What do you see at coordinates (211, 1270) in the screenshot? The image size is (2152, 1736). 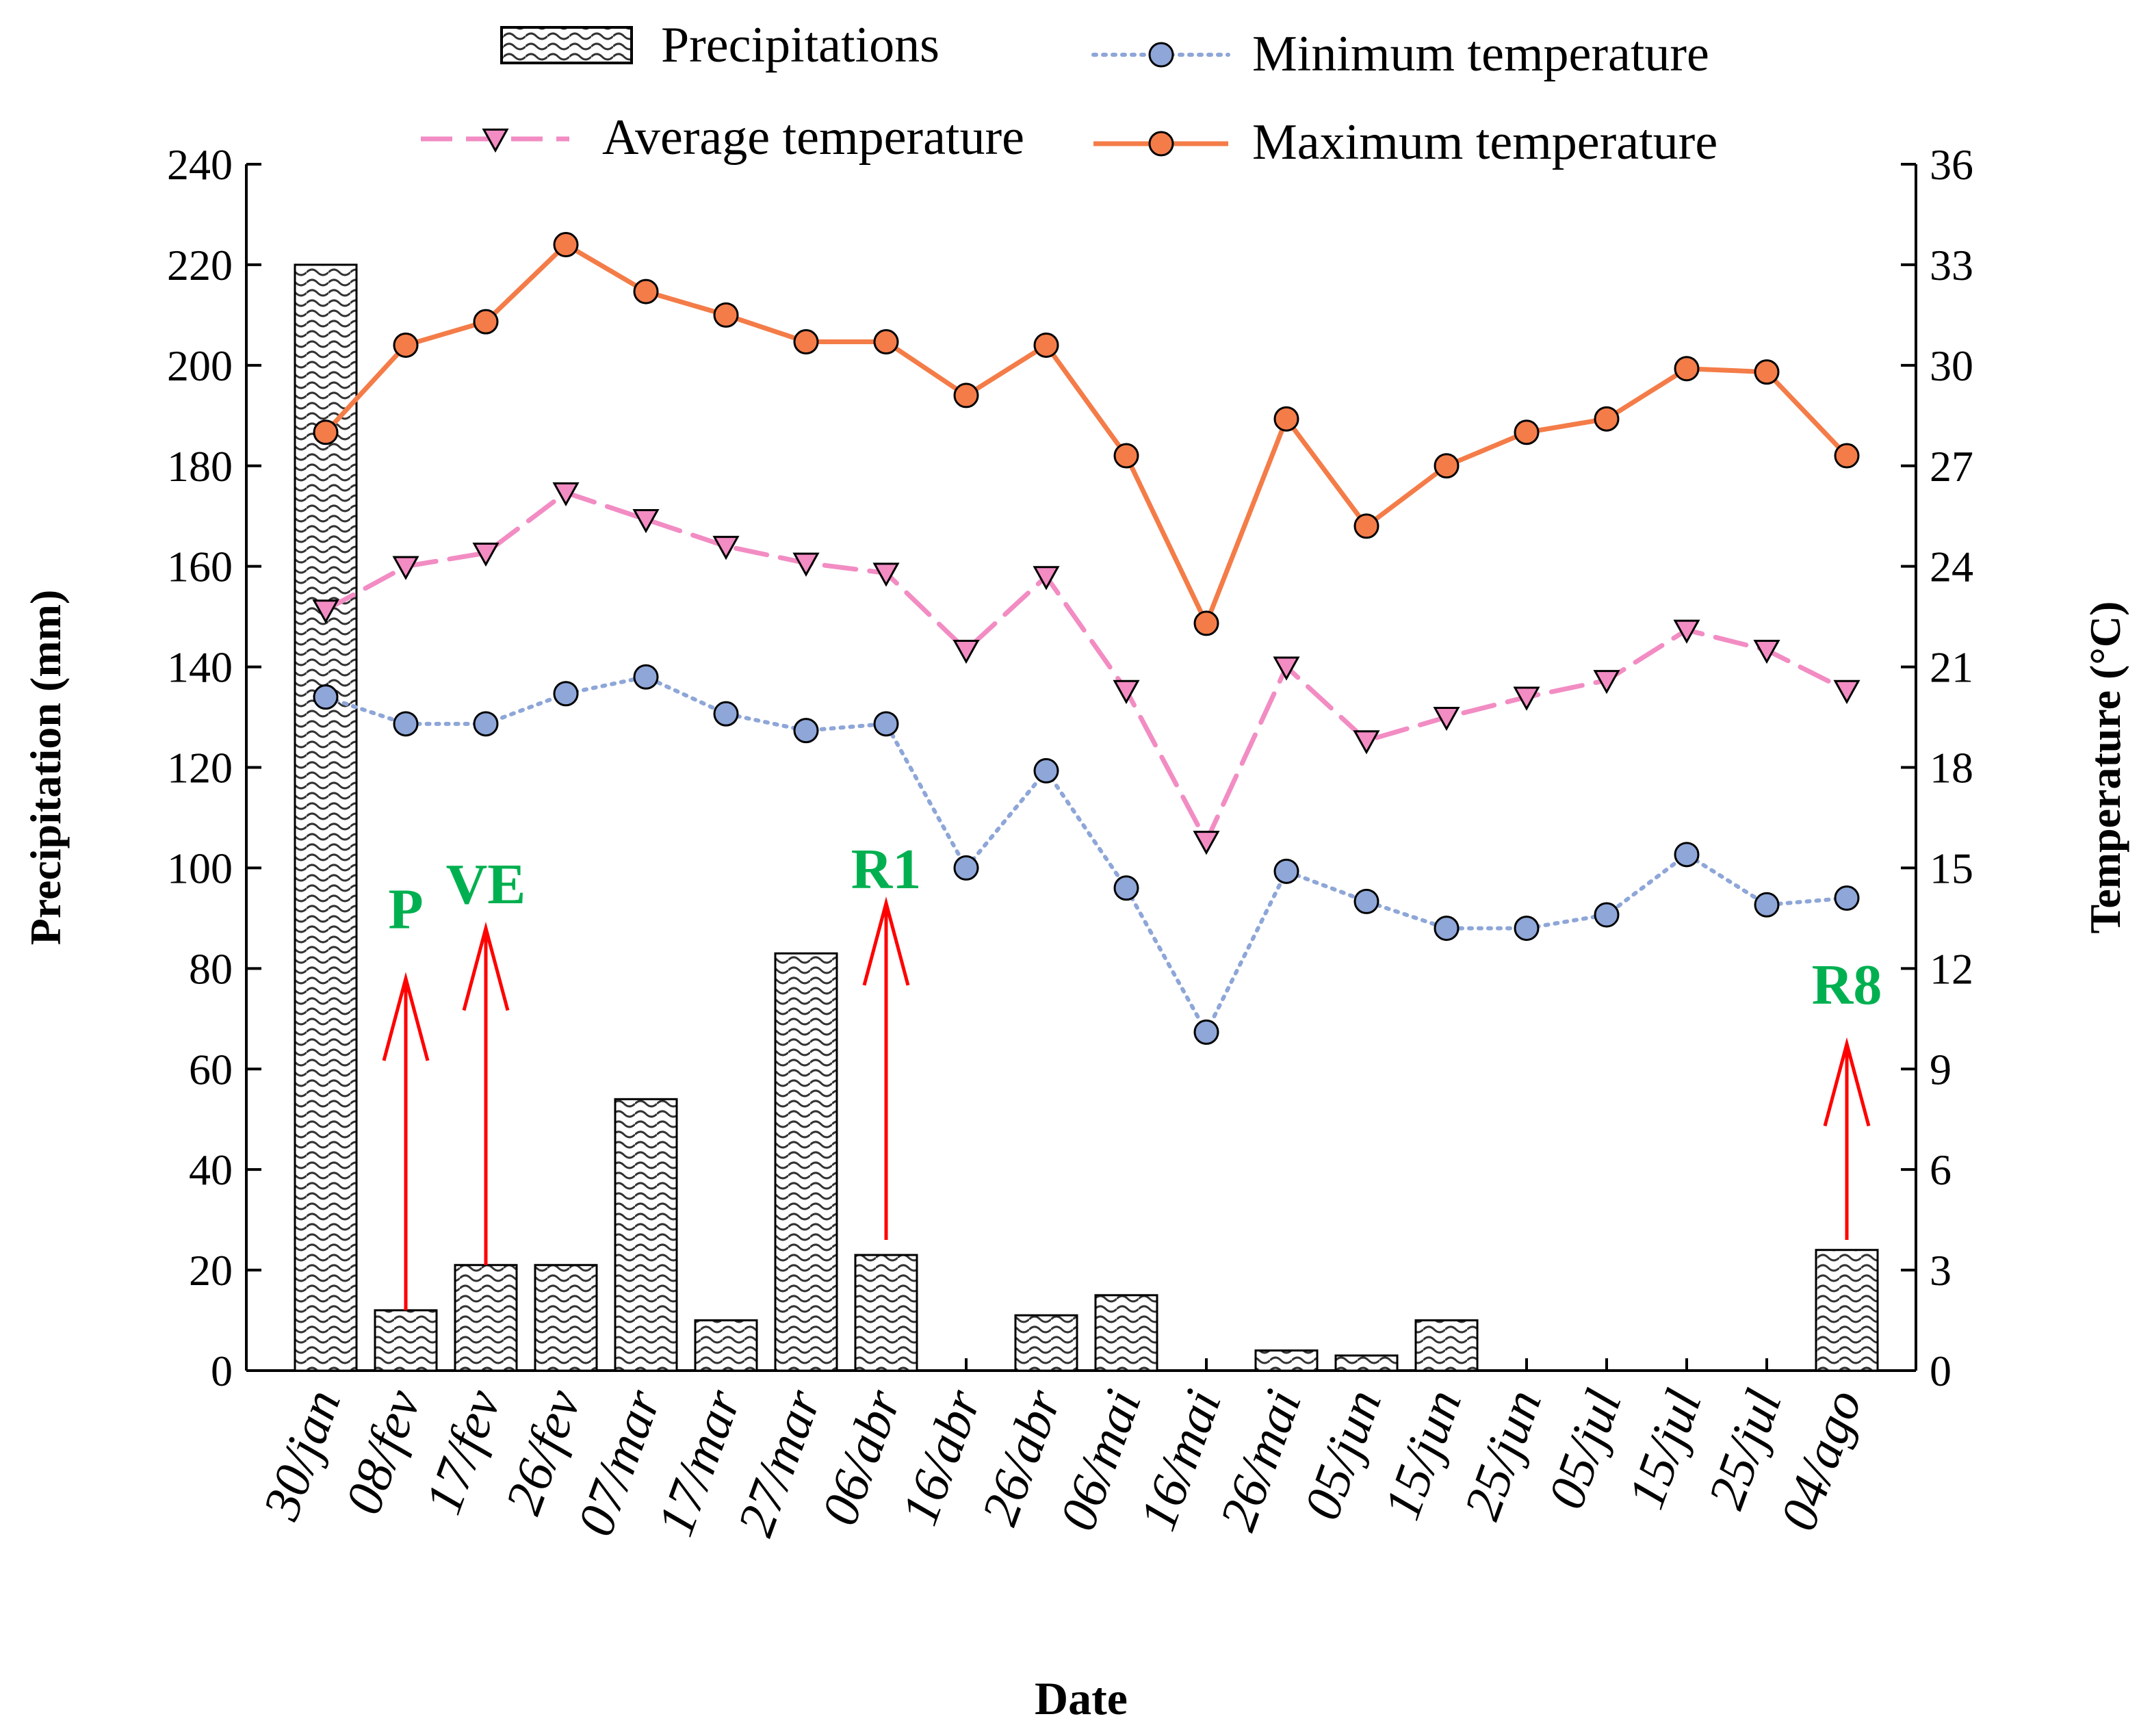 I see `left-y-tick-label: 20` at bounding box center [211, 1270].